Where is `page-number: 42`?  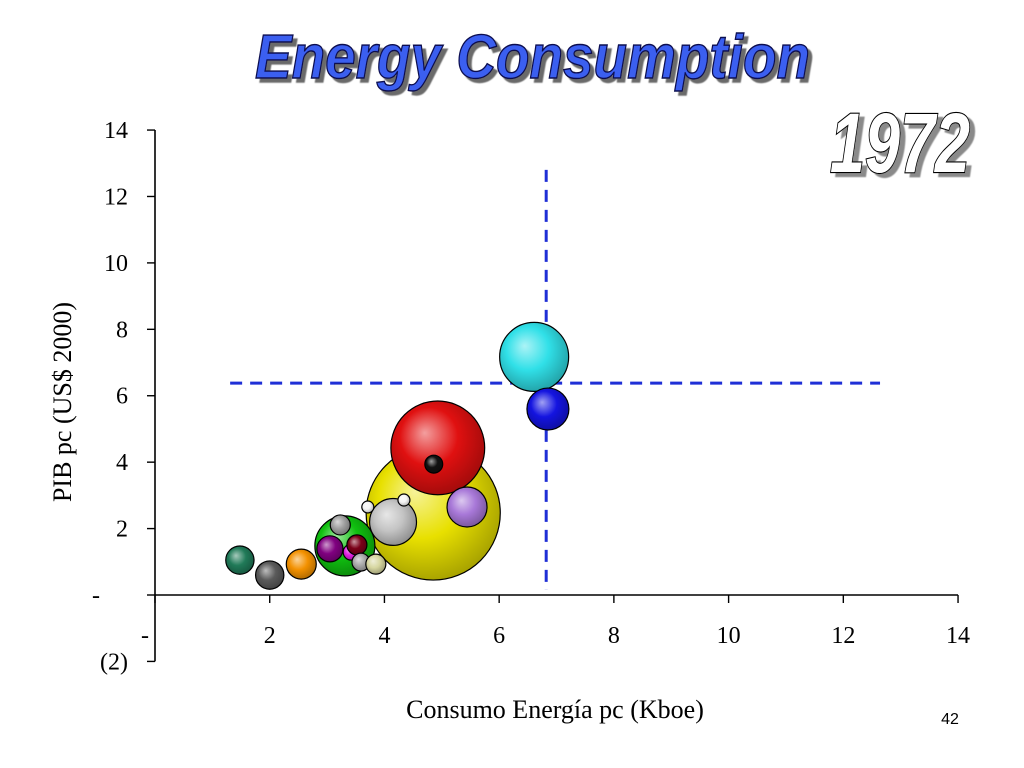
page-number: 42 is located at coordinates (950, 719).